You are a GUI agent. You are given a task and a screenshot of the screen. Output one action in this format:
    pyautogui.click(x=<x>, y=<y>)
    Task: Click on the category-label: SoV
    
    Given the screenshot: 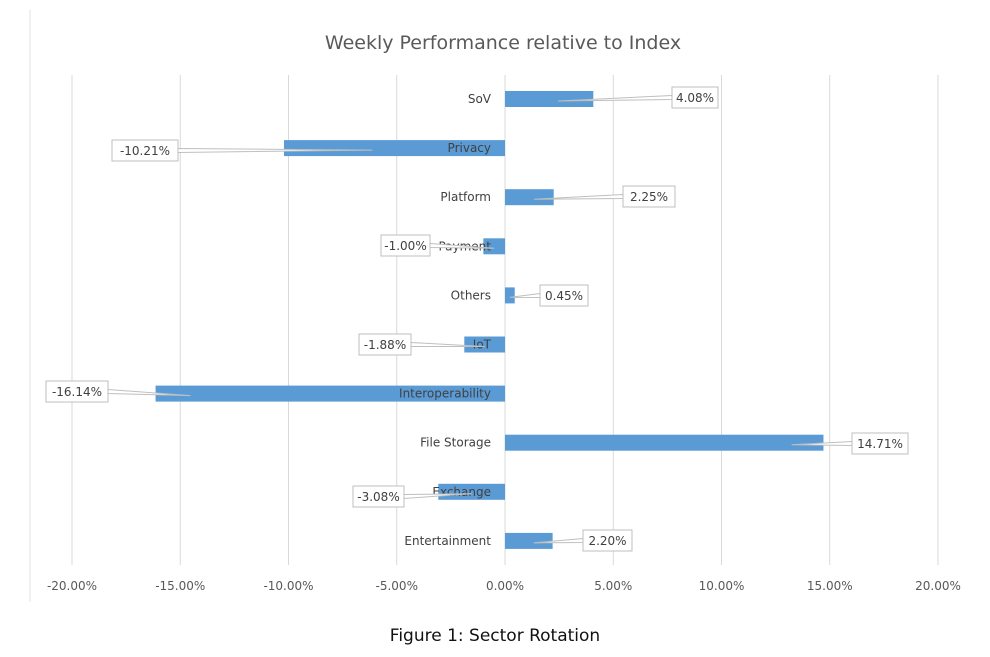 What is the action you would take?
    pyautogui.click(x=480, y=99)
    